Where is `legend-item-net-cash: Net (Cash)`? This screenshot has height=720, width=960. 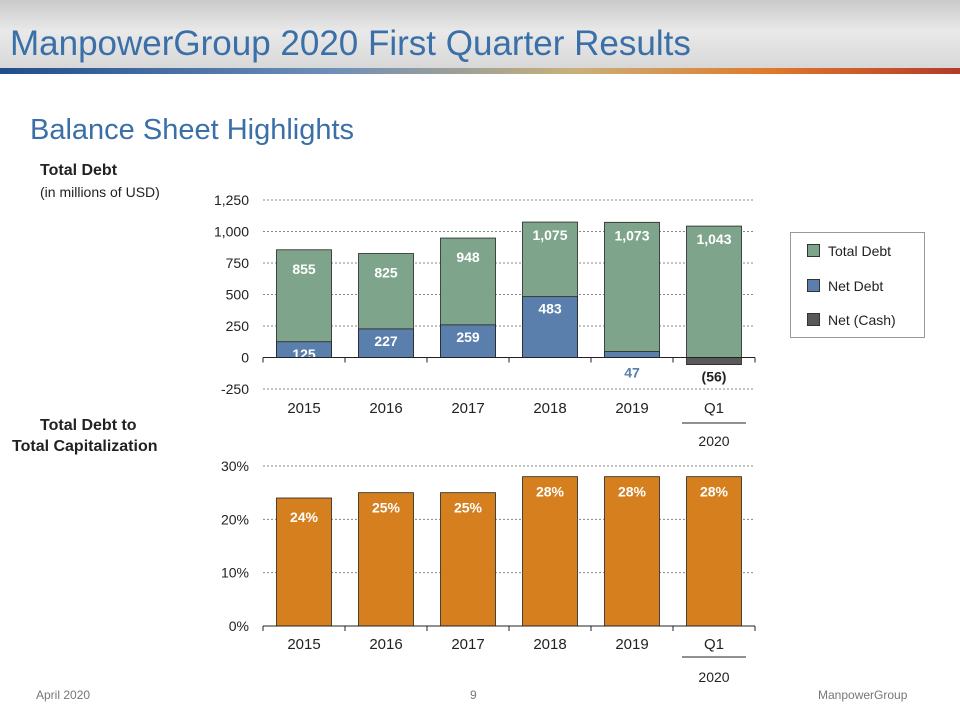 legend-item-net-cash: Net (Cash) is located at coordinates (851, 320).